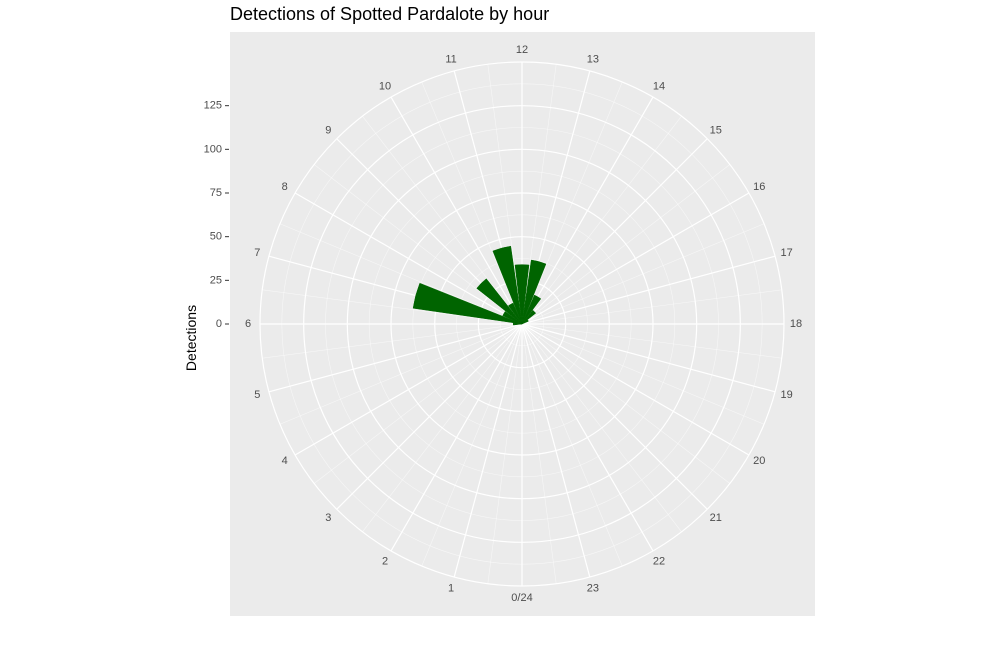  Describe the element at coordinates (796, 324) in the screenshot. I see `theta-label-18: 18` at that location.